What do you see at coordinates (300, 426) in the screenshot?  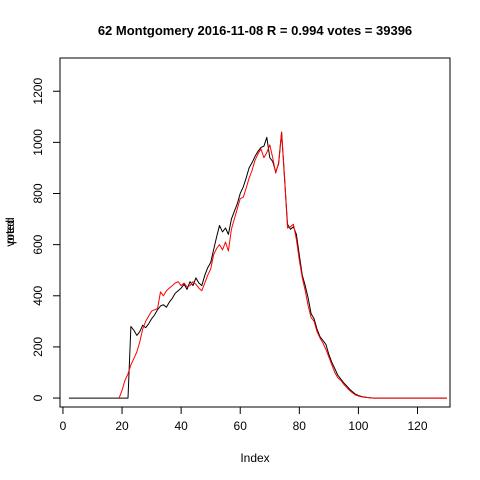 I see `x-tick-label: 80` at bounding box center [300, 426].